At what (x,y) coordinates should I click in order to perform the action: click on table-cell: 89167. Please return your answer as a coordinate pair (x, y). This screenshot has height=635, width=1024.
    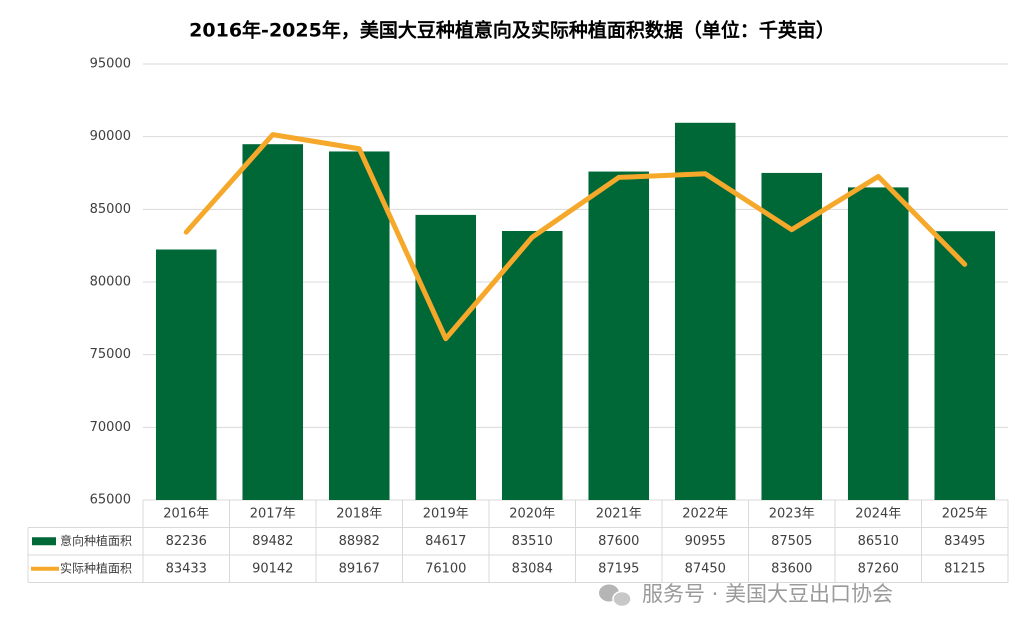
    Looking at the image, I should click on (359, 568).